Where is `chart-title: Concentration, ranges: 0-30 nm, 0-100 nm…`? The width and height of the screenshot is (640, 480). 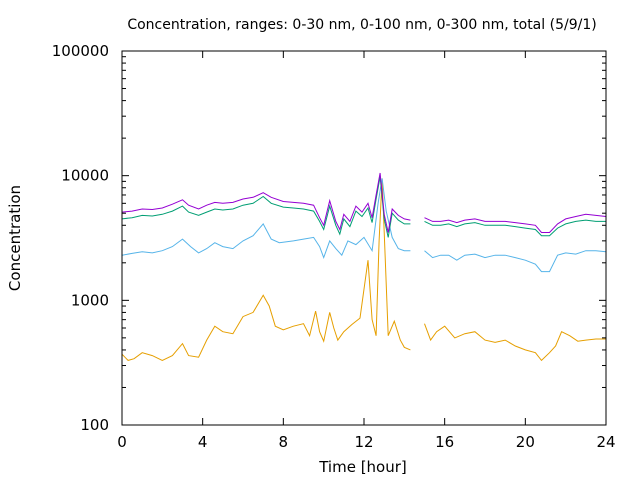 chart-title: Concentration, ranges: 0-30 nm, 0-100 nm… is located at coordinates (361, 25).